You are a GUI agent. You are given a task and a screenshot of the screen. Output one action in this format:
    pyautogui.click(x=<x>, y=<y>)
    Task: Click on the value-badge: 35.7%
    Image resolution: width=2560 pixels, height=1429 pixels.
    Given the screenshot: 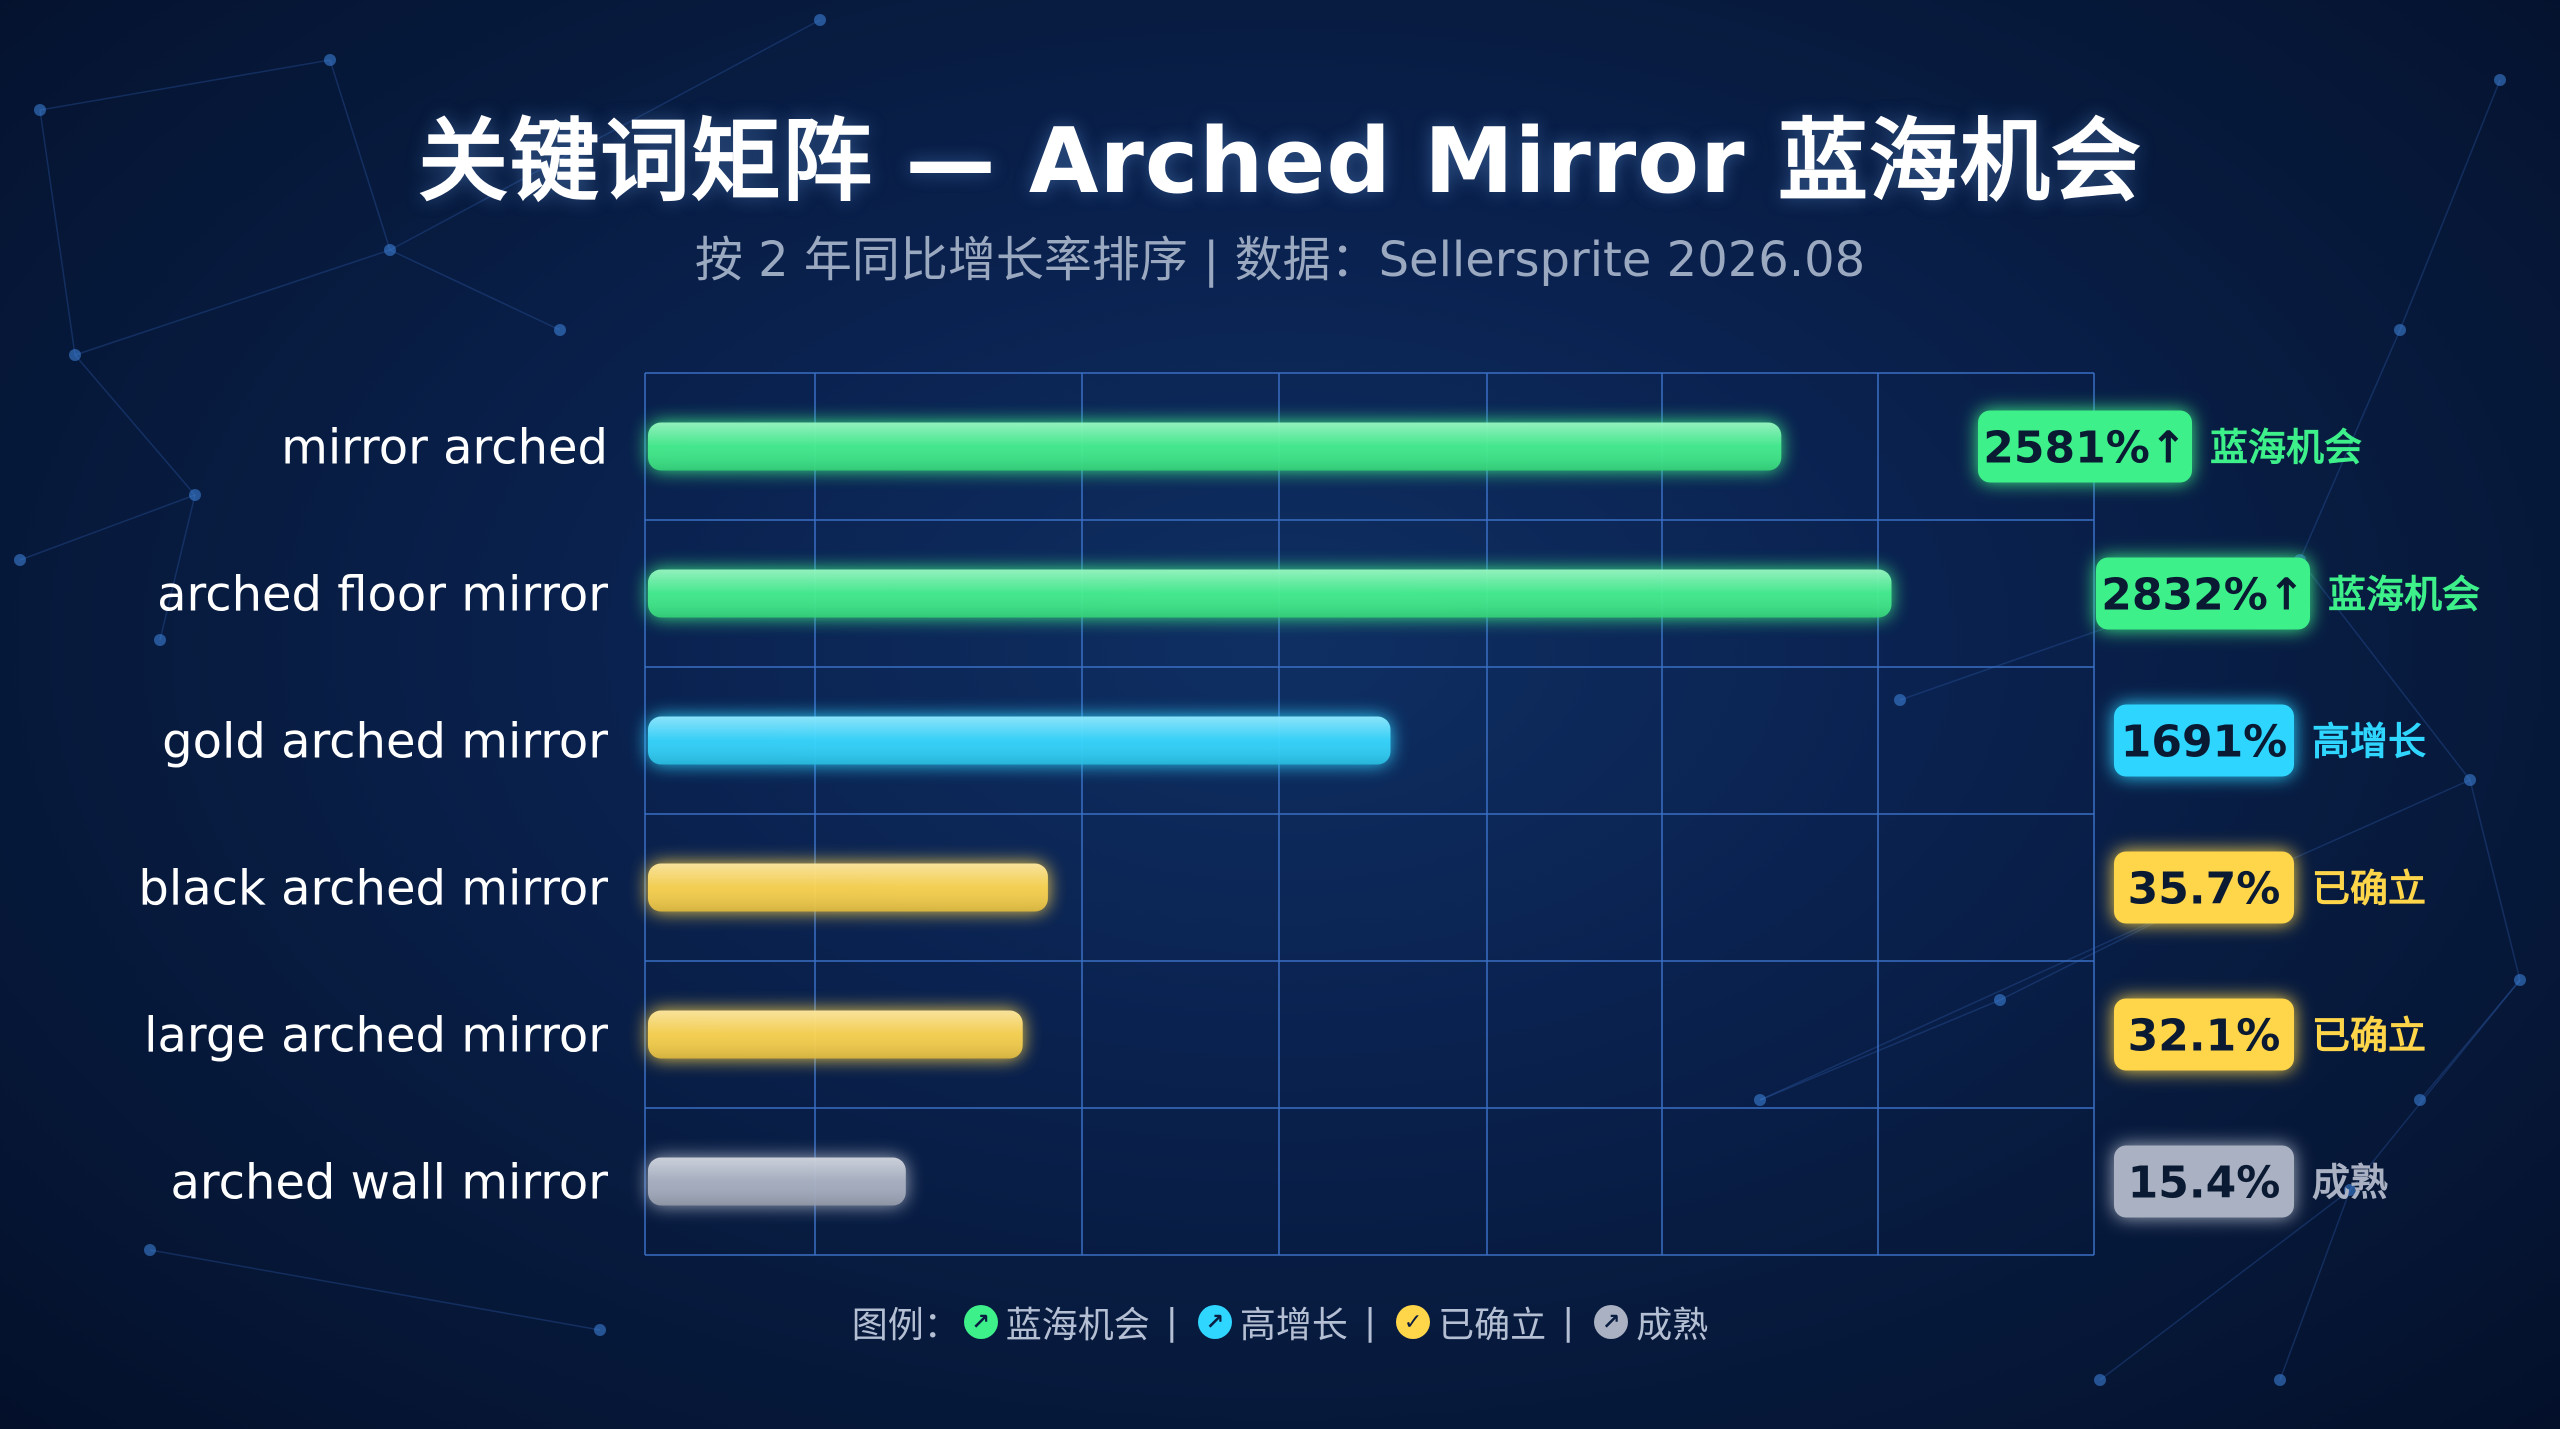 What is the action you would take?
    pyautogui.click(x=2204, y=887)
    